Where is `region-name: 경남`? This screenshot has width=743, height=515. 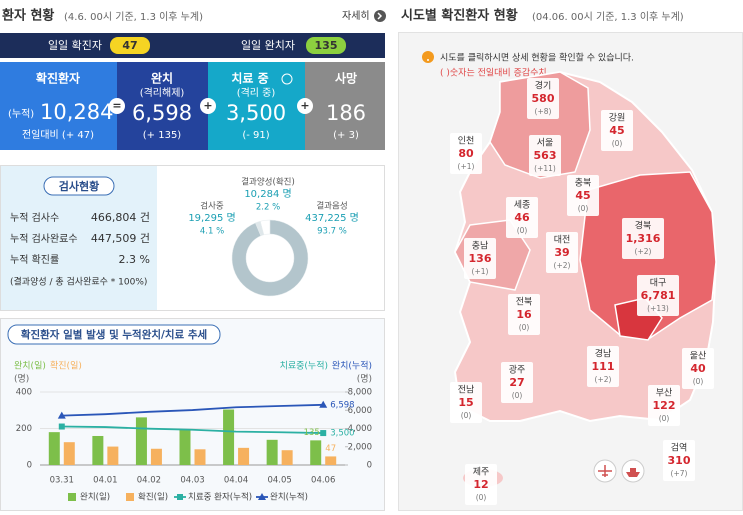 region-name: 경남 is located at coordinates (603, 354).